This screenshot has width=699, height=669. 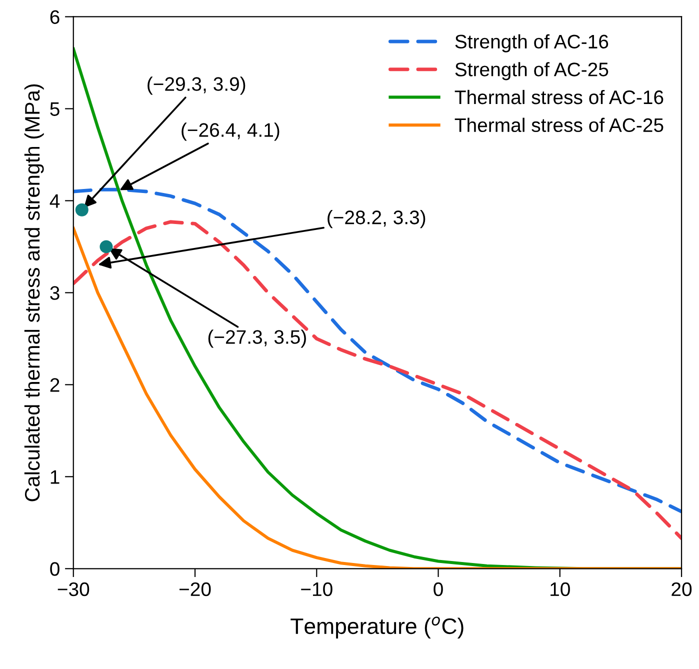 What do you see at coordinates (257, 339) in the screenshot?
I see `annotation: (−27.3, 3.5)` at bounding box center [257, 339].